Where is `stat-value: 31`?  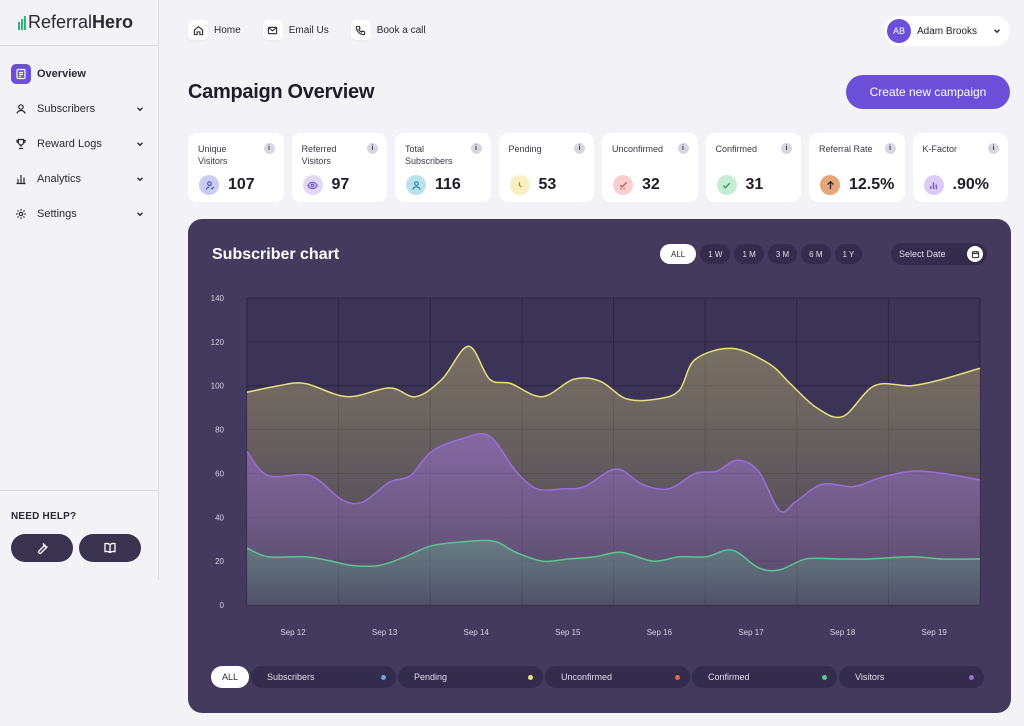 stat-value: 31 is located at coordinates (754, 184).